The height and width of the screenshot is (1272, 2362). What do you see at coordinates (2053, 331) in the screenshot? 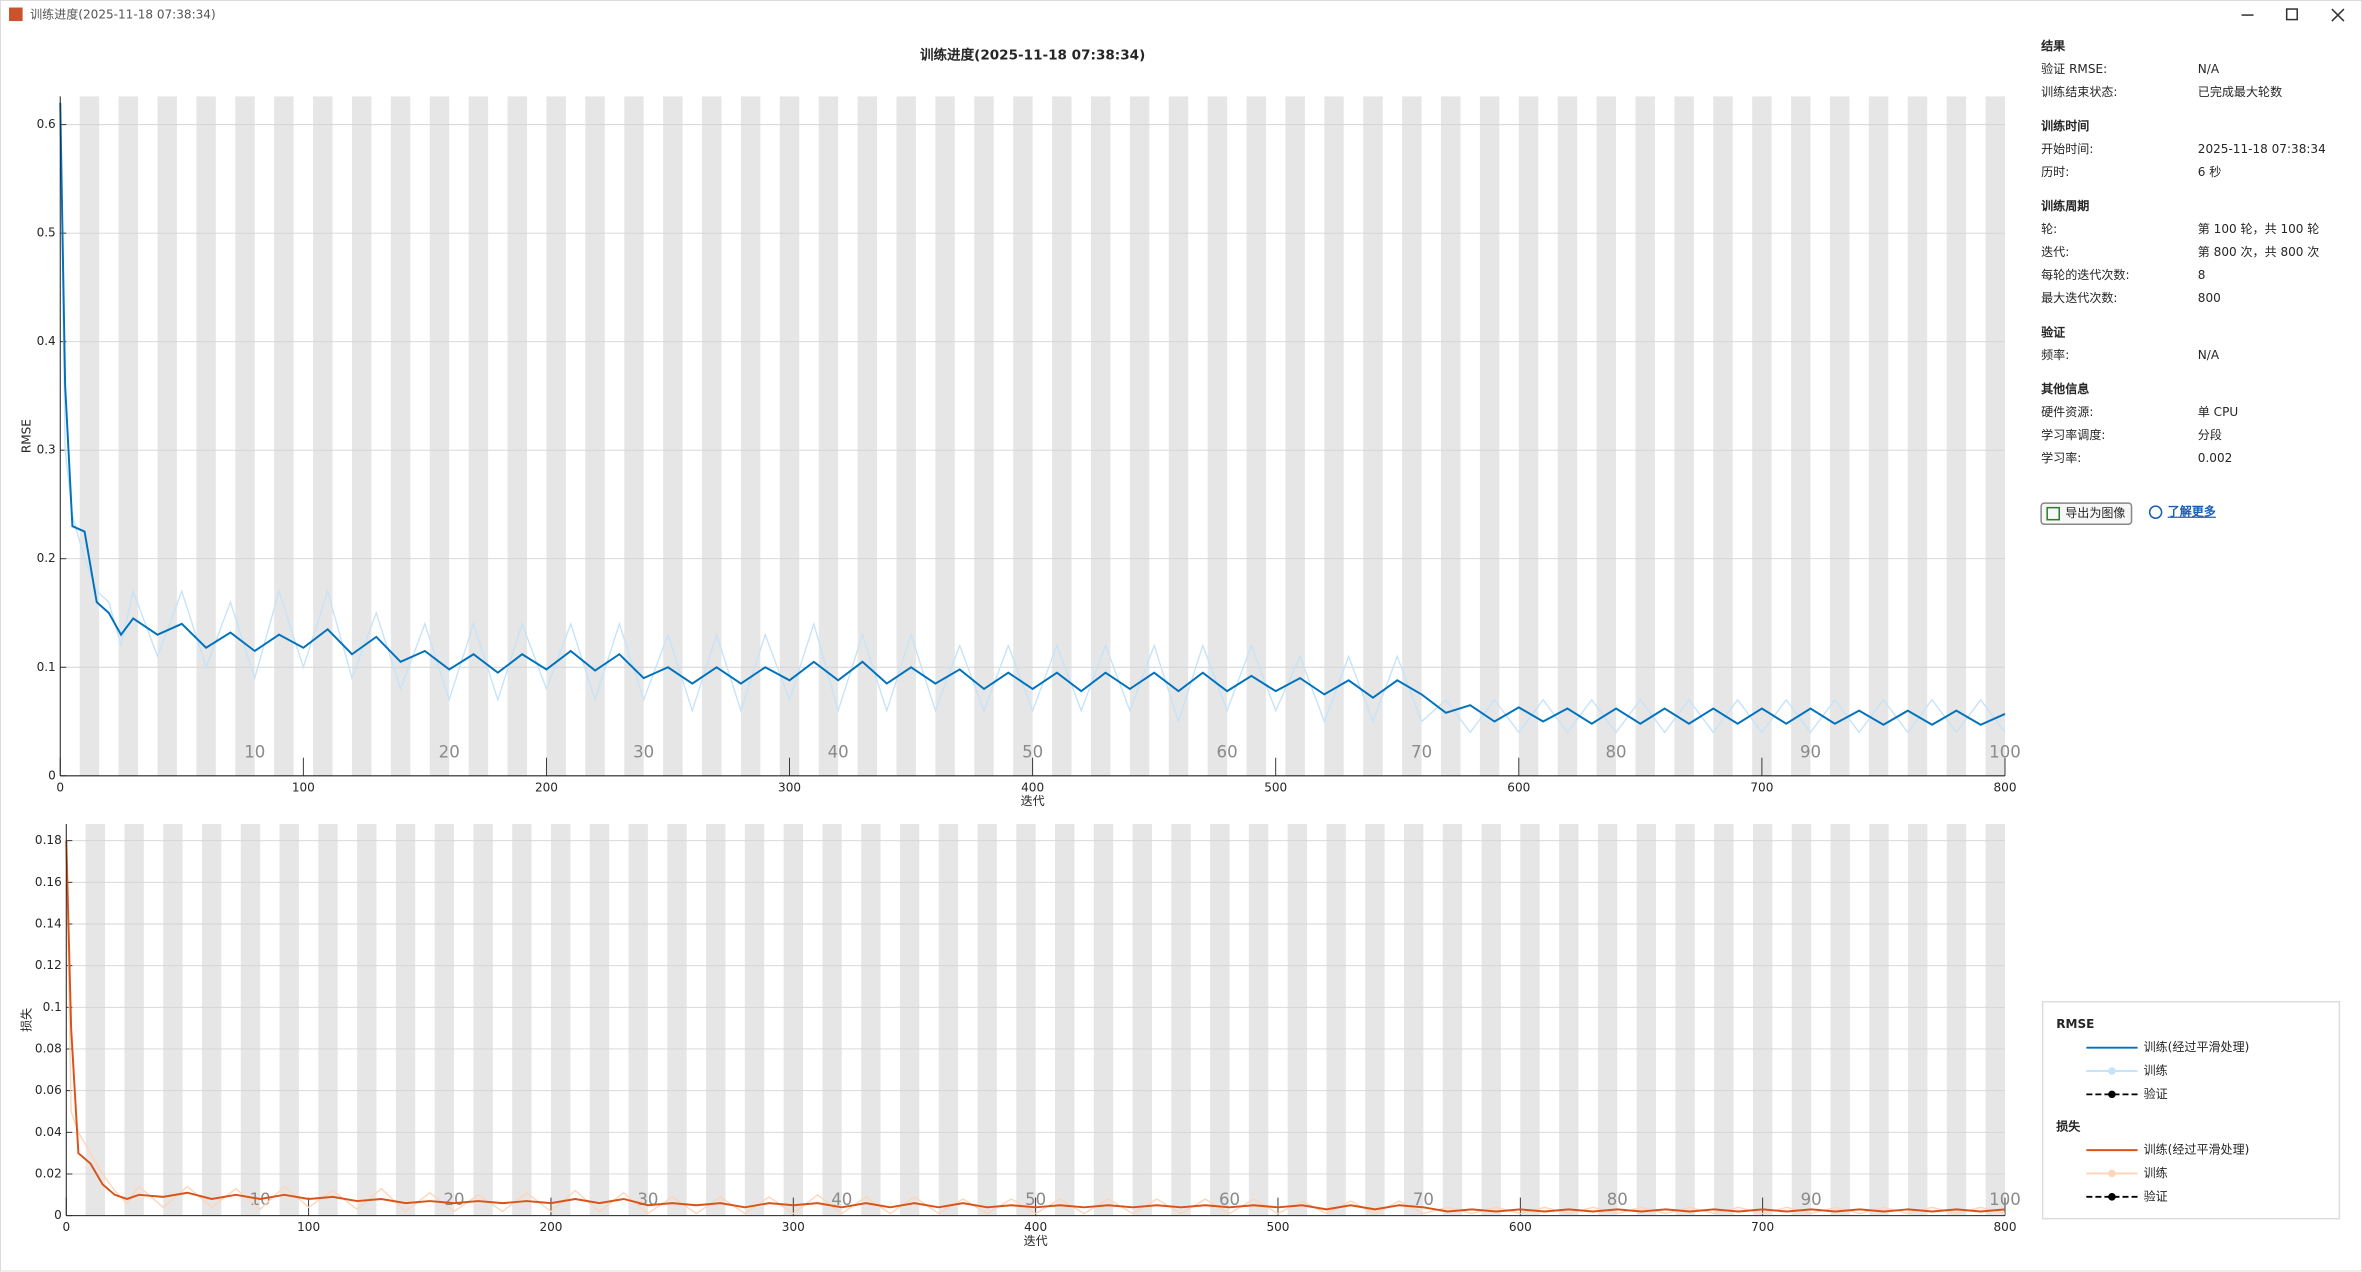
I see `section-title: 验证` at bounding box center [2053, 331].